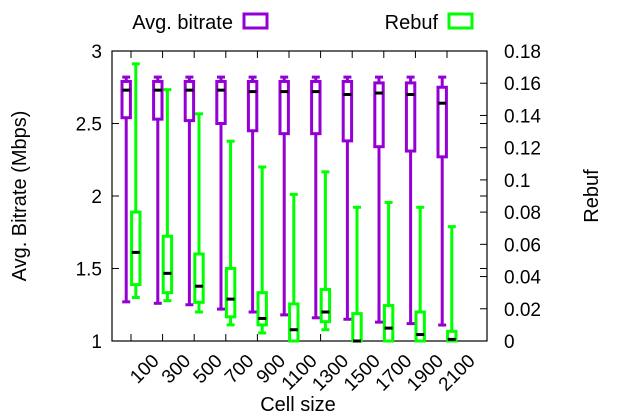 This screenshot has width=640, height=420. What do you see at coordinates (412, 23) in the screenshot?
I see `legend-label-rebuf: Rebuf` at bounding box center [412, 23].